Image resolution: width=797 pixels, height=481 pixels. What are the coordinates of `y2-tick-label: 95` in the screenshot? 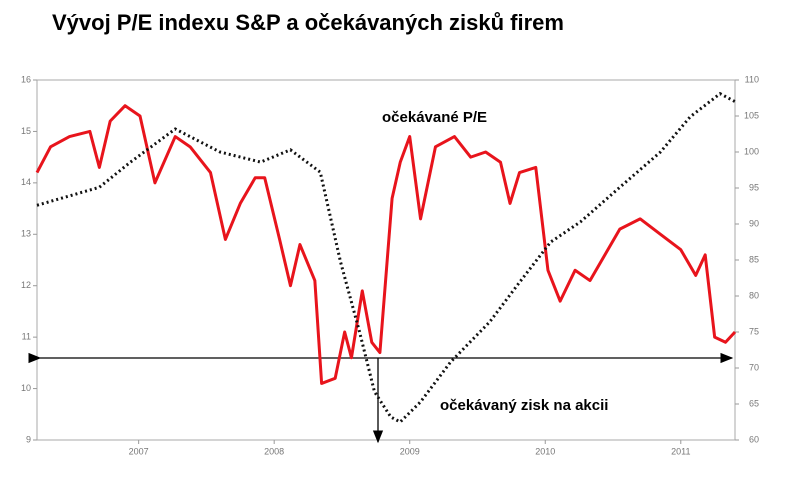 It's located at (754, 187).